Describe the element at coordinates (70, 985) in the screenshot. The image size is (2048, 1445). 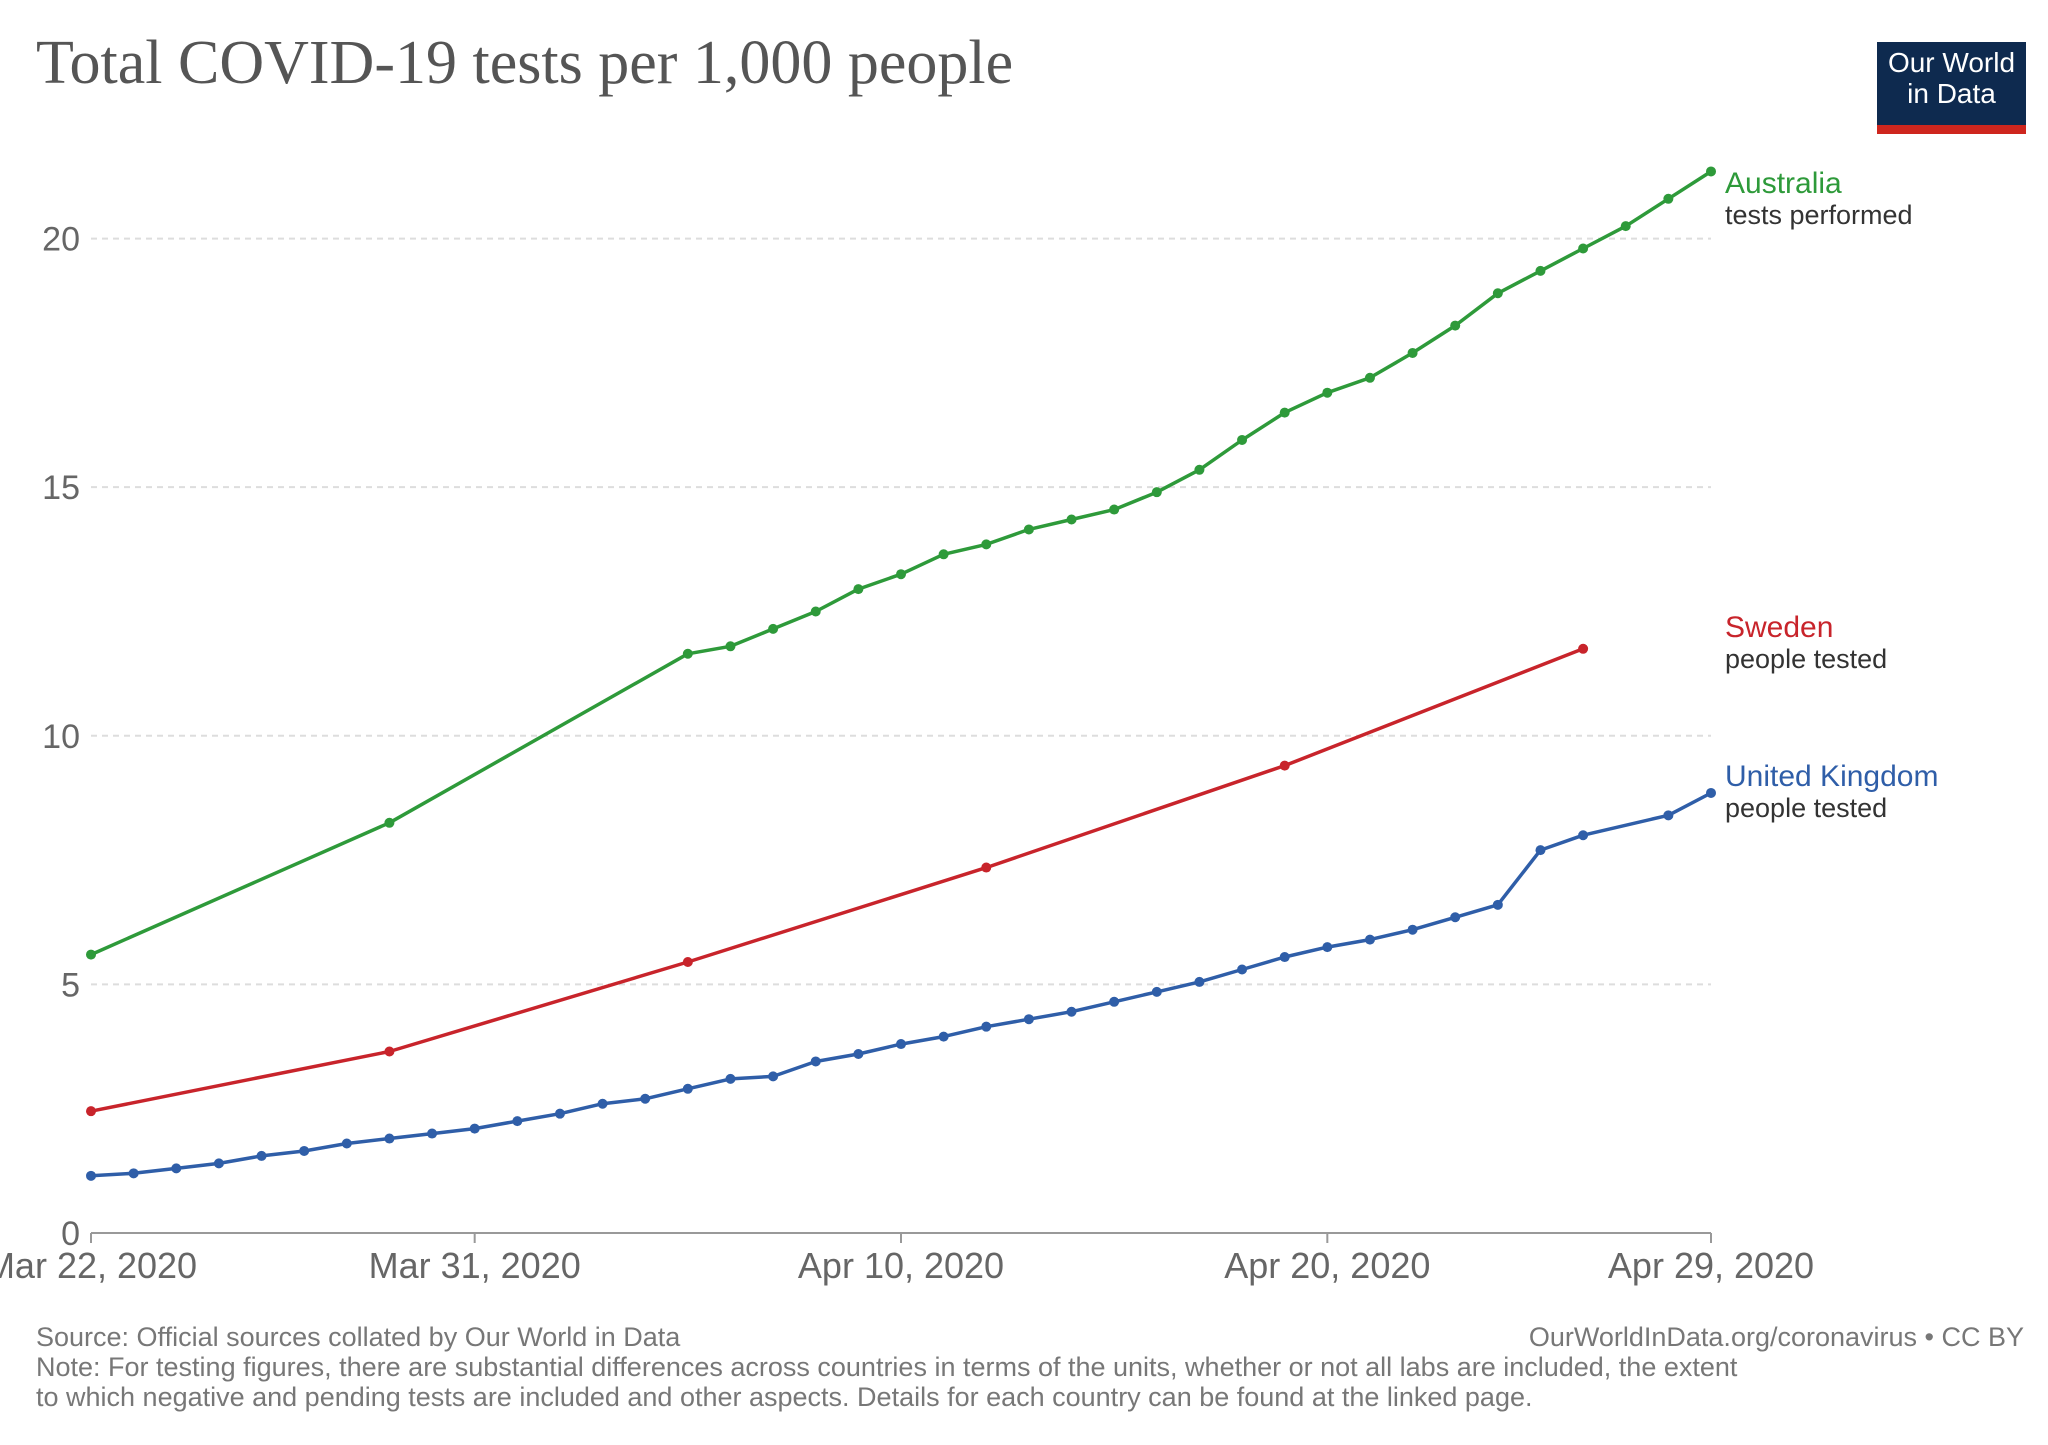
I see `y-tick-label-5: 5` at that location.